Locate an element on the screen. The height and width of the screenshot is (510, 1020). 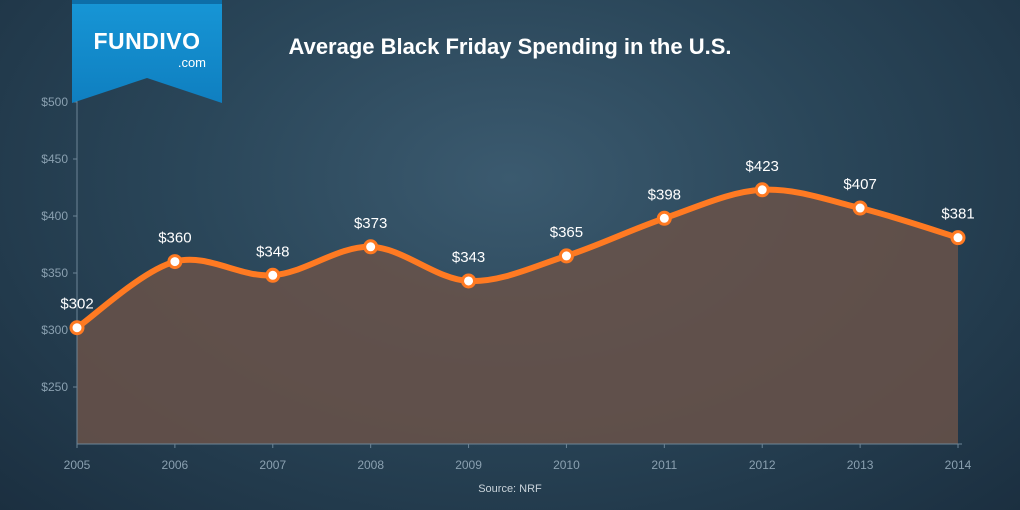
x-tick-label: 2011 is located at coordinates (664, 465).